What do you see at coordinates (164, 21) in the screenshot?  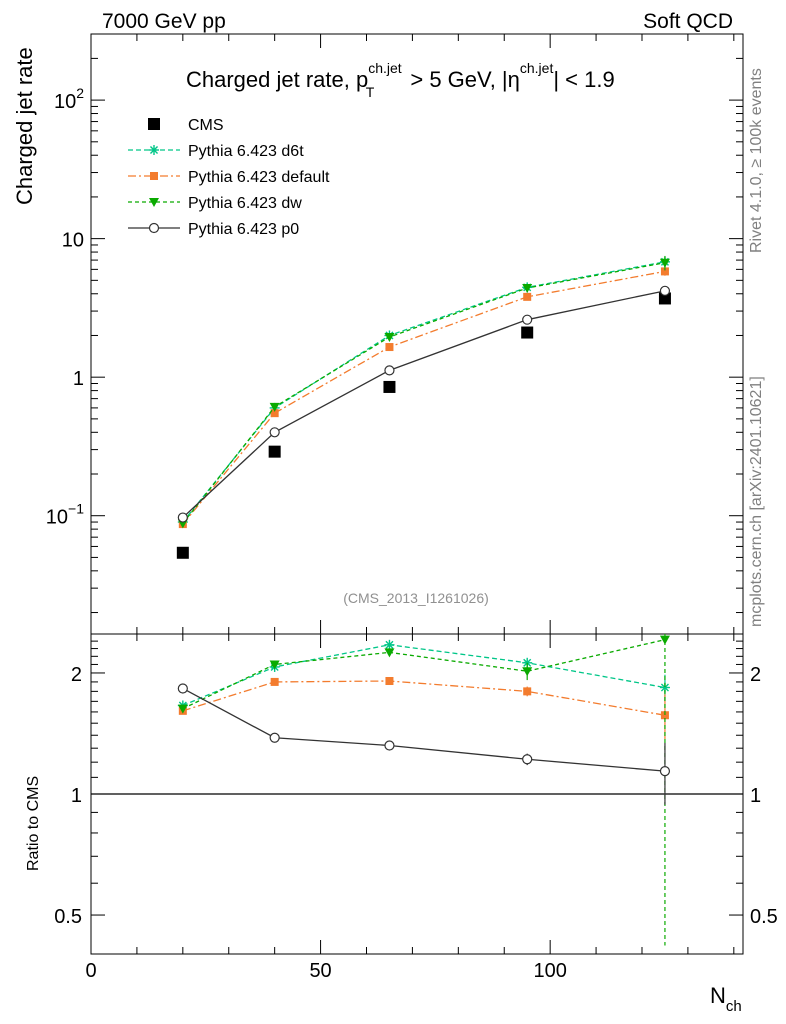 I see `header-left: 7000 GeV pp` at bounding box center [164, 21].